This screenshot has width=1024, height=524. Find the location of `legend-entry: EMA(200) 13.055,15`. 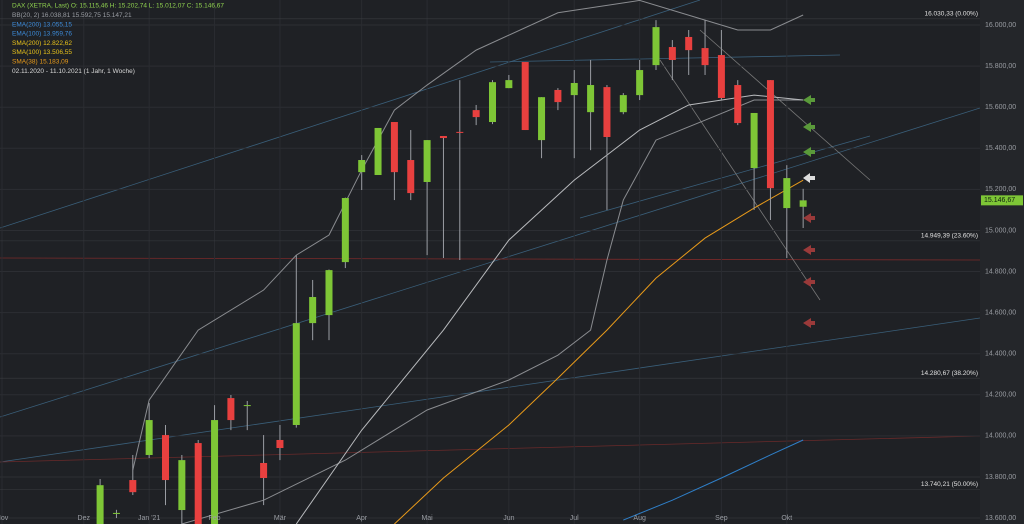

legend-entry: EMA(200) 13.055,15 is located at coordinates (42, 24).